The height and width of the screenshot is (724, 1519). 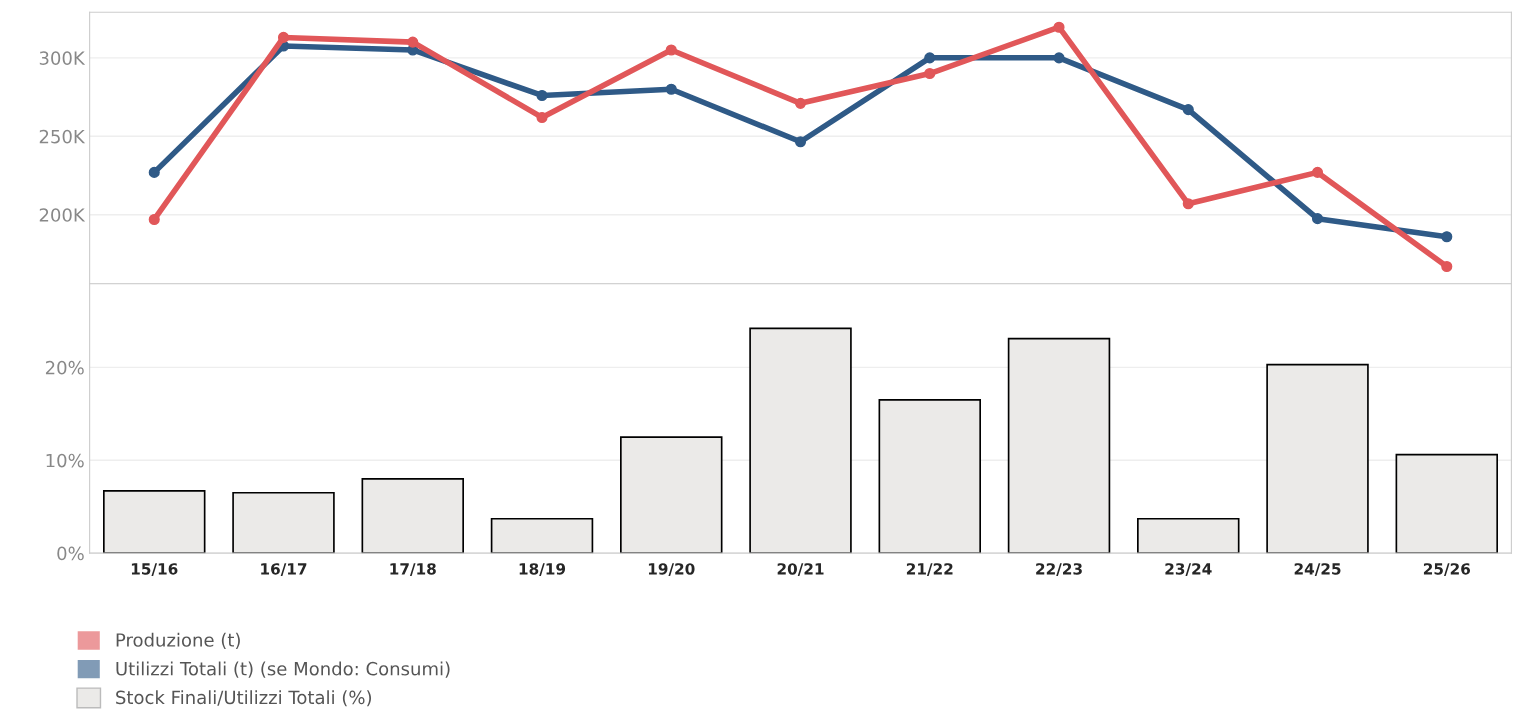 I want to click on x-tick-label: 18/19, so click(x=542, y=569).